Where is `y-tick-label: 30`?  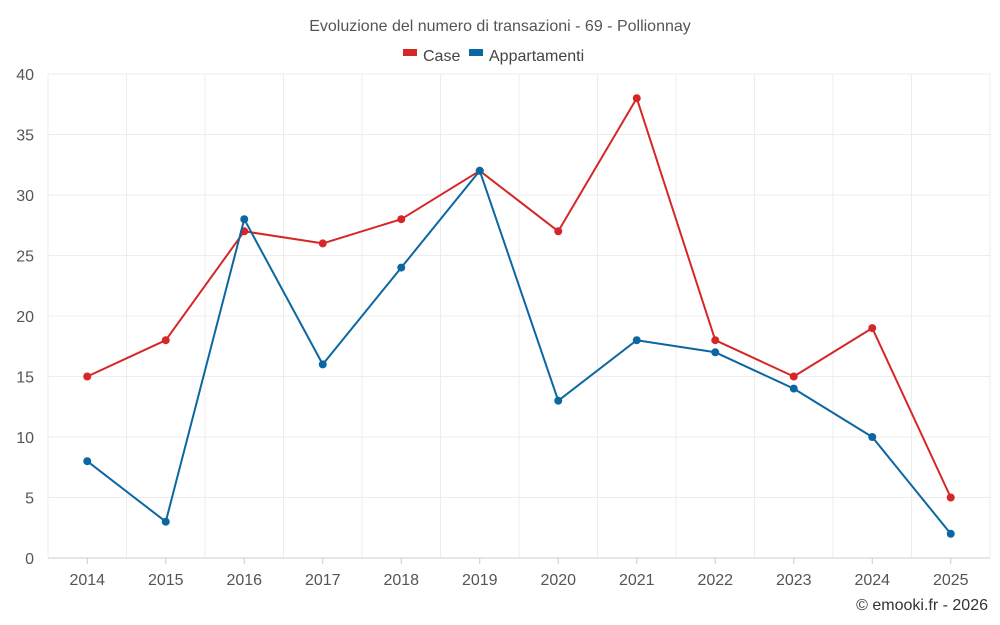 y-tick-label: 30 is located at coordinates (25, 196).